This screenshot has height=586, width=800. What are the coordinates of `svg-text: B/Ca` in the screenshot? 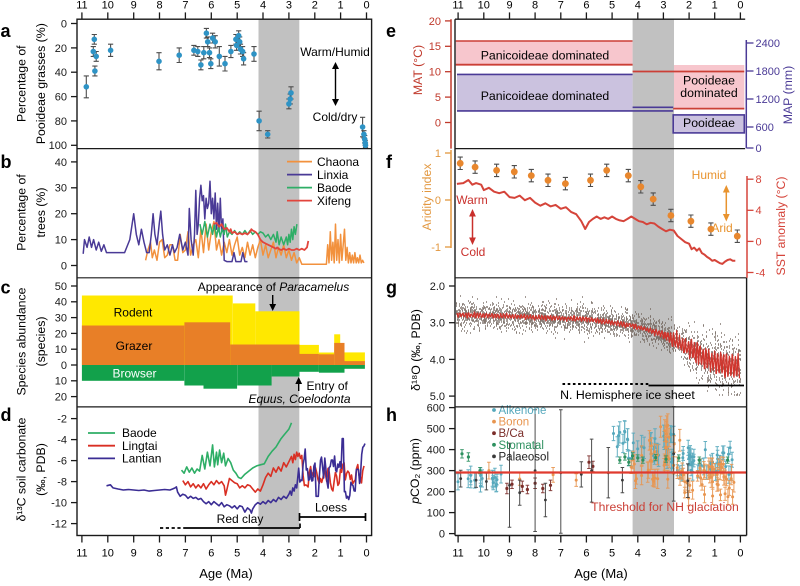 It's located at (512, 434).